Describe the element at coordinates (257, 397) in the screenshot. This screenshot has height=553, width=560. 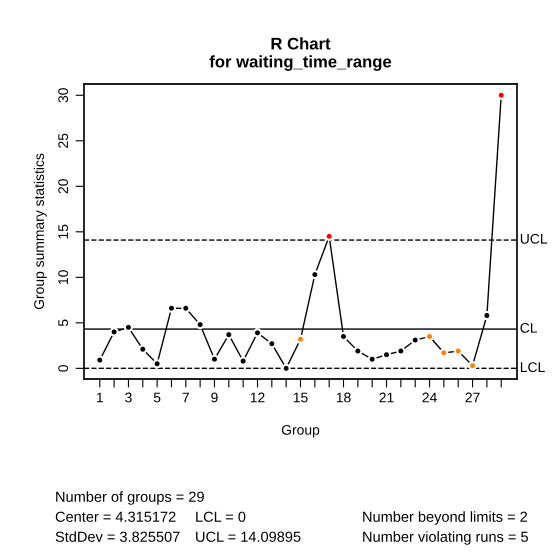
I see `x-tick-label: 12` at that location.